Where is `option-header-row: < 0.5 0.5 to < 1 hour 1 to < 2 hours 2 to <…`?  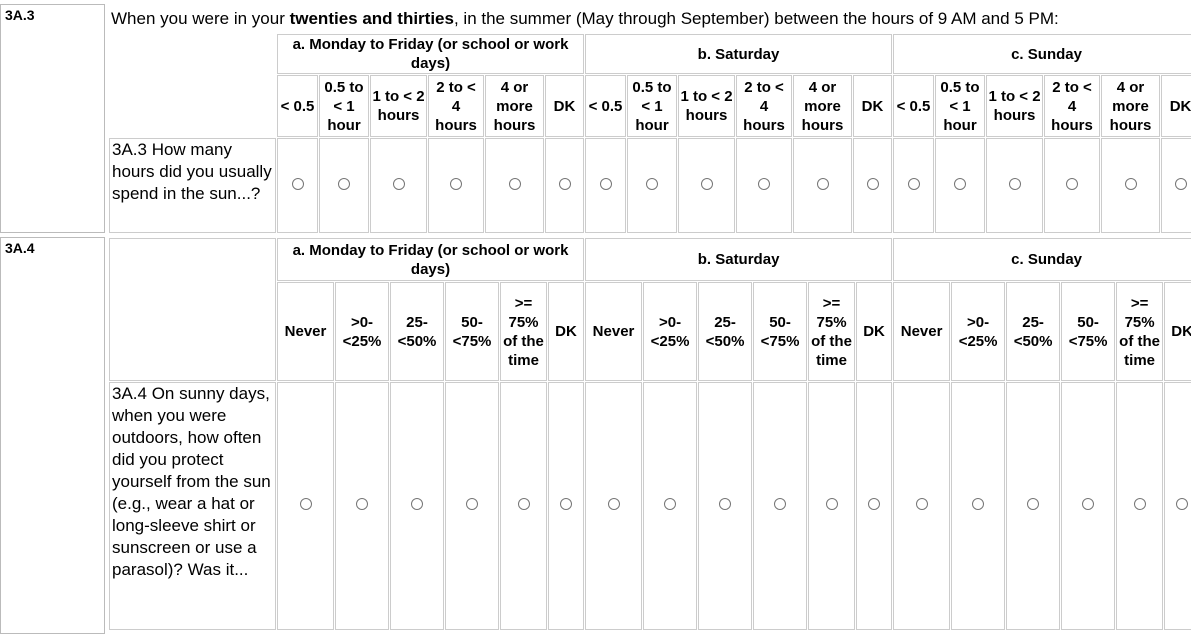
option-header-row: < 0.5 0.5 to < 1 hour 1 to < 2 hours 2 to <… is located at coordinates (650, 106).